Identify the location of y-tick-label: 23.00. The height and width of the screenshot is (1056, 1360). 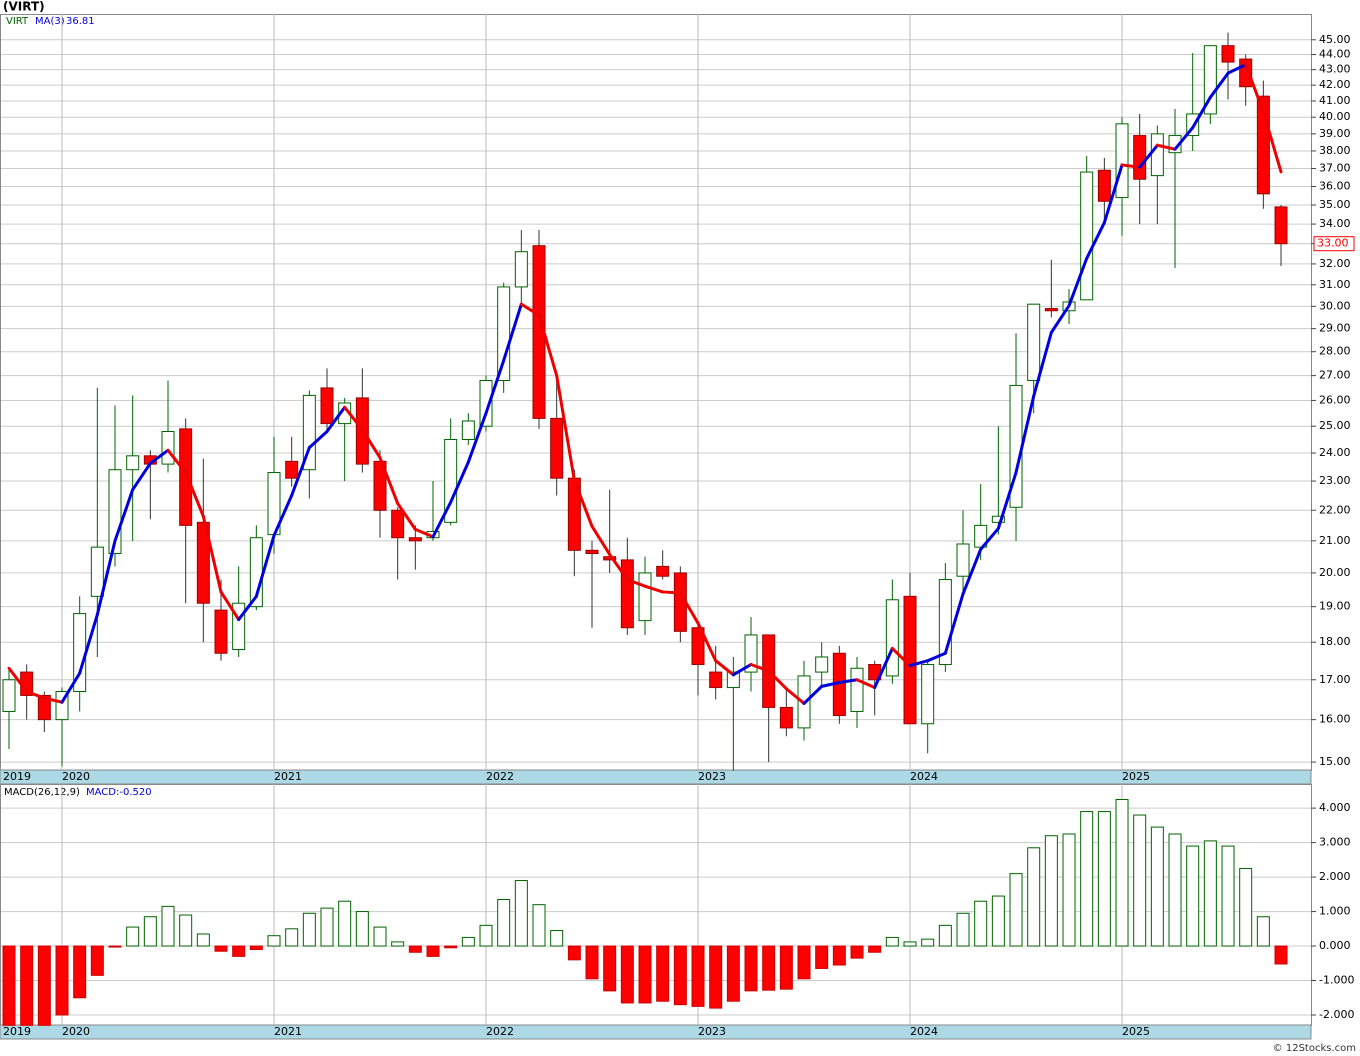
(1335, 480).